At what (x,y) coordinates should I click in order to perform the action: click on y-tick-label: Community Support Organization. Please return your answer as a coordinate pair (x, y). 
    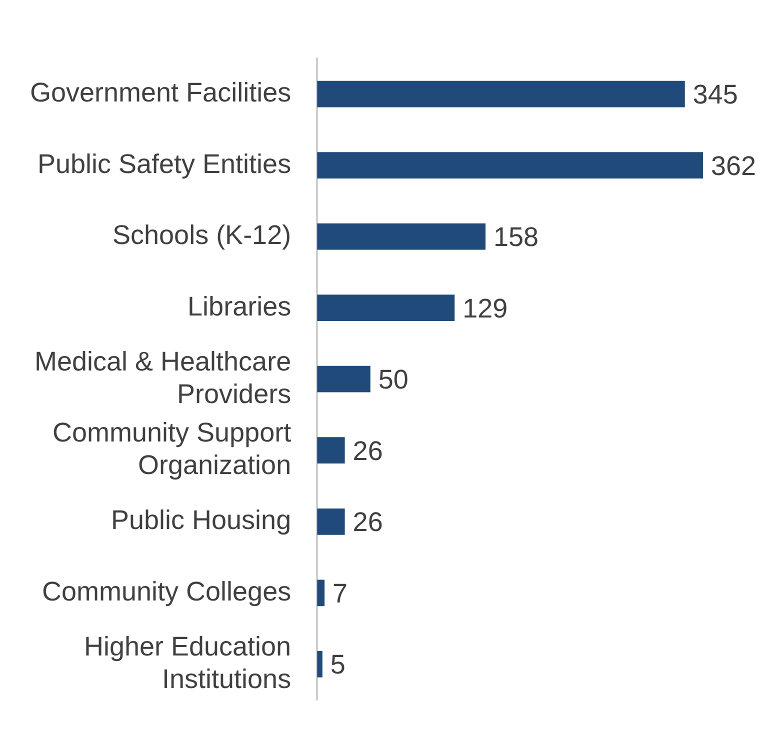
    Looking at the image, I should click on (172, 449).